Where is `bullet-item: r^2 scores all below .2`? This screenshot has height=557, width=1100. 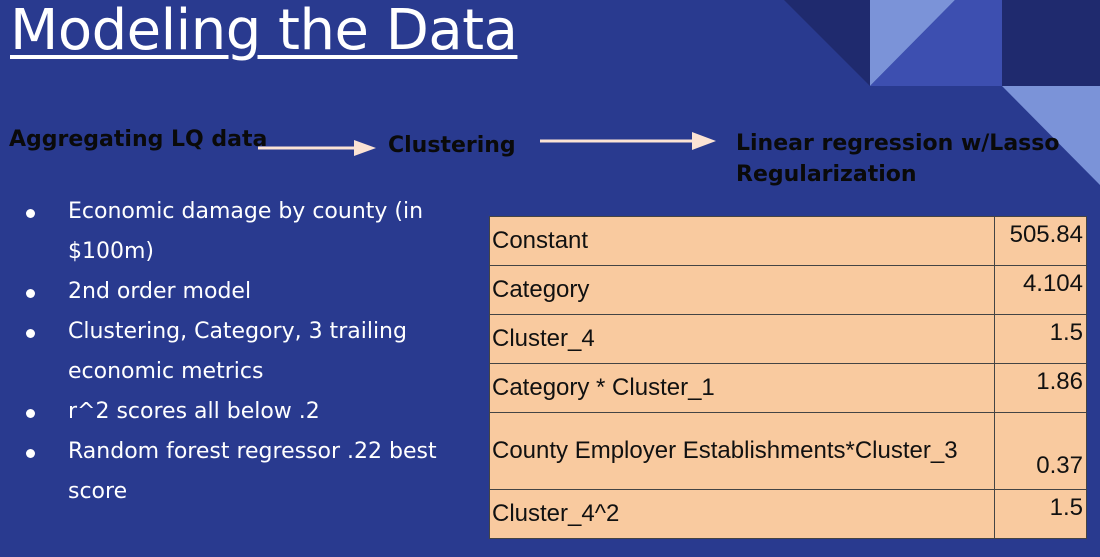
bullet-item: r^2 scores all below .2 is located at coordinates (232, 412).